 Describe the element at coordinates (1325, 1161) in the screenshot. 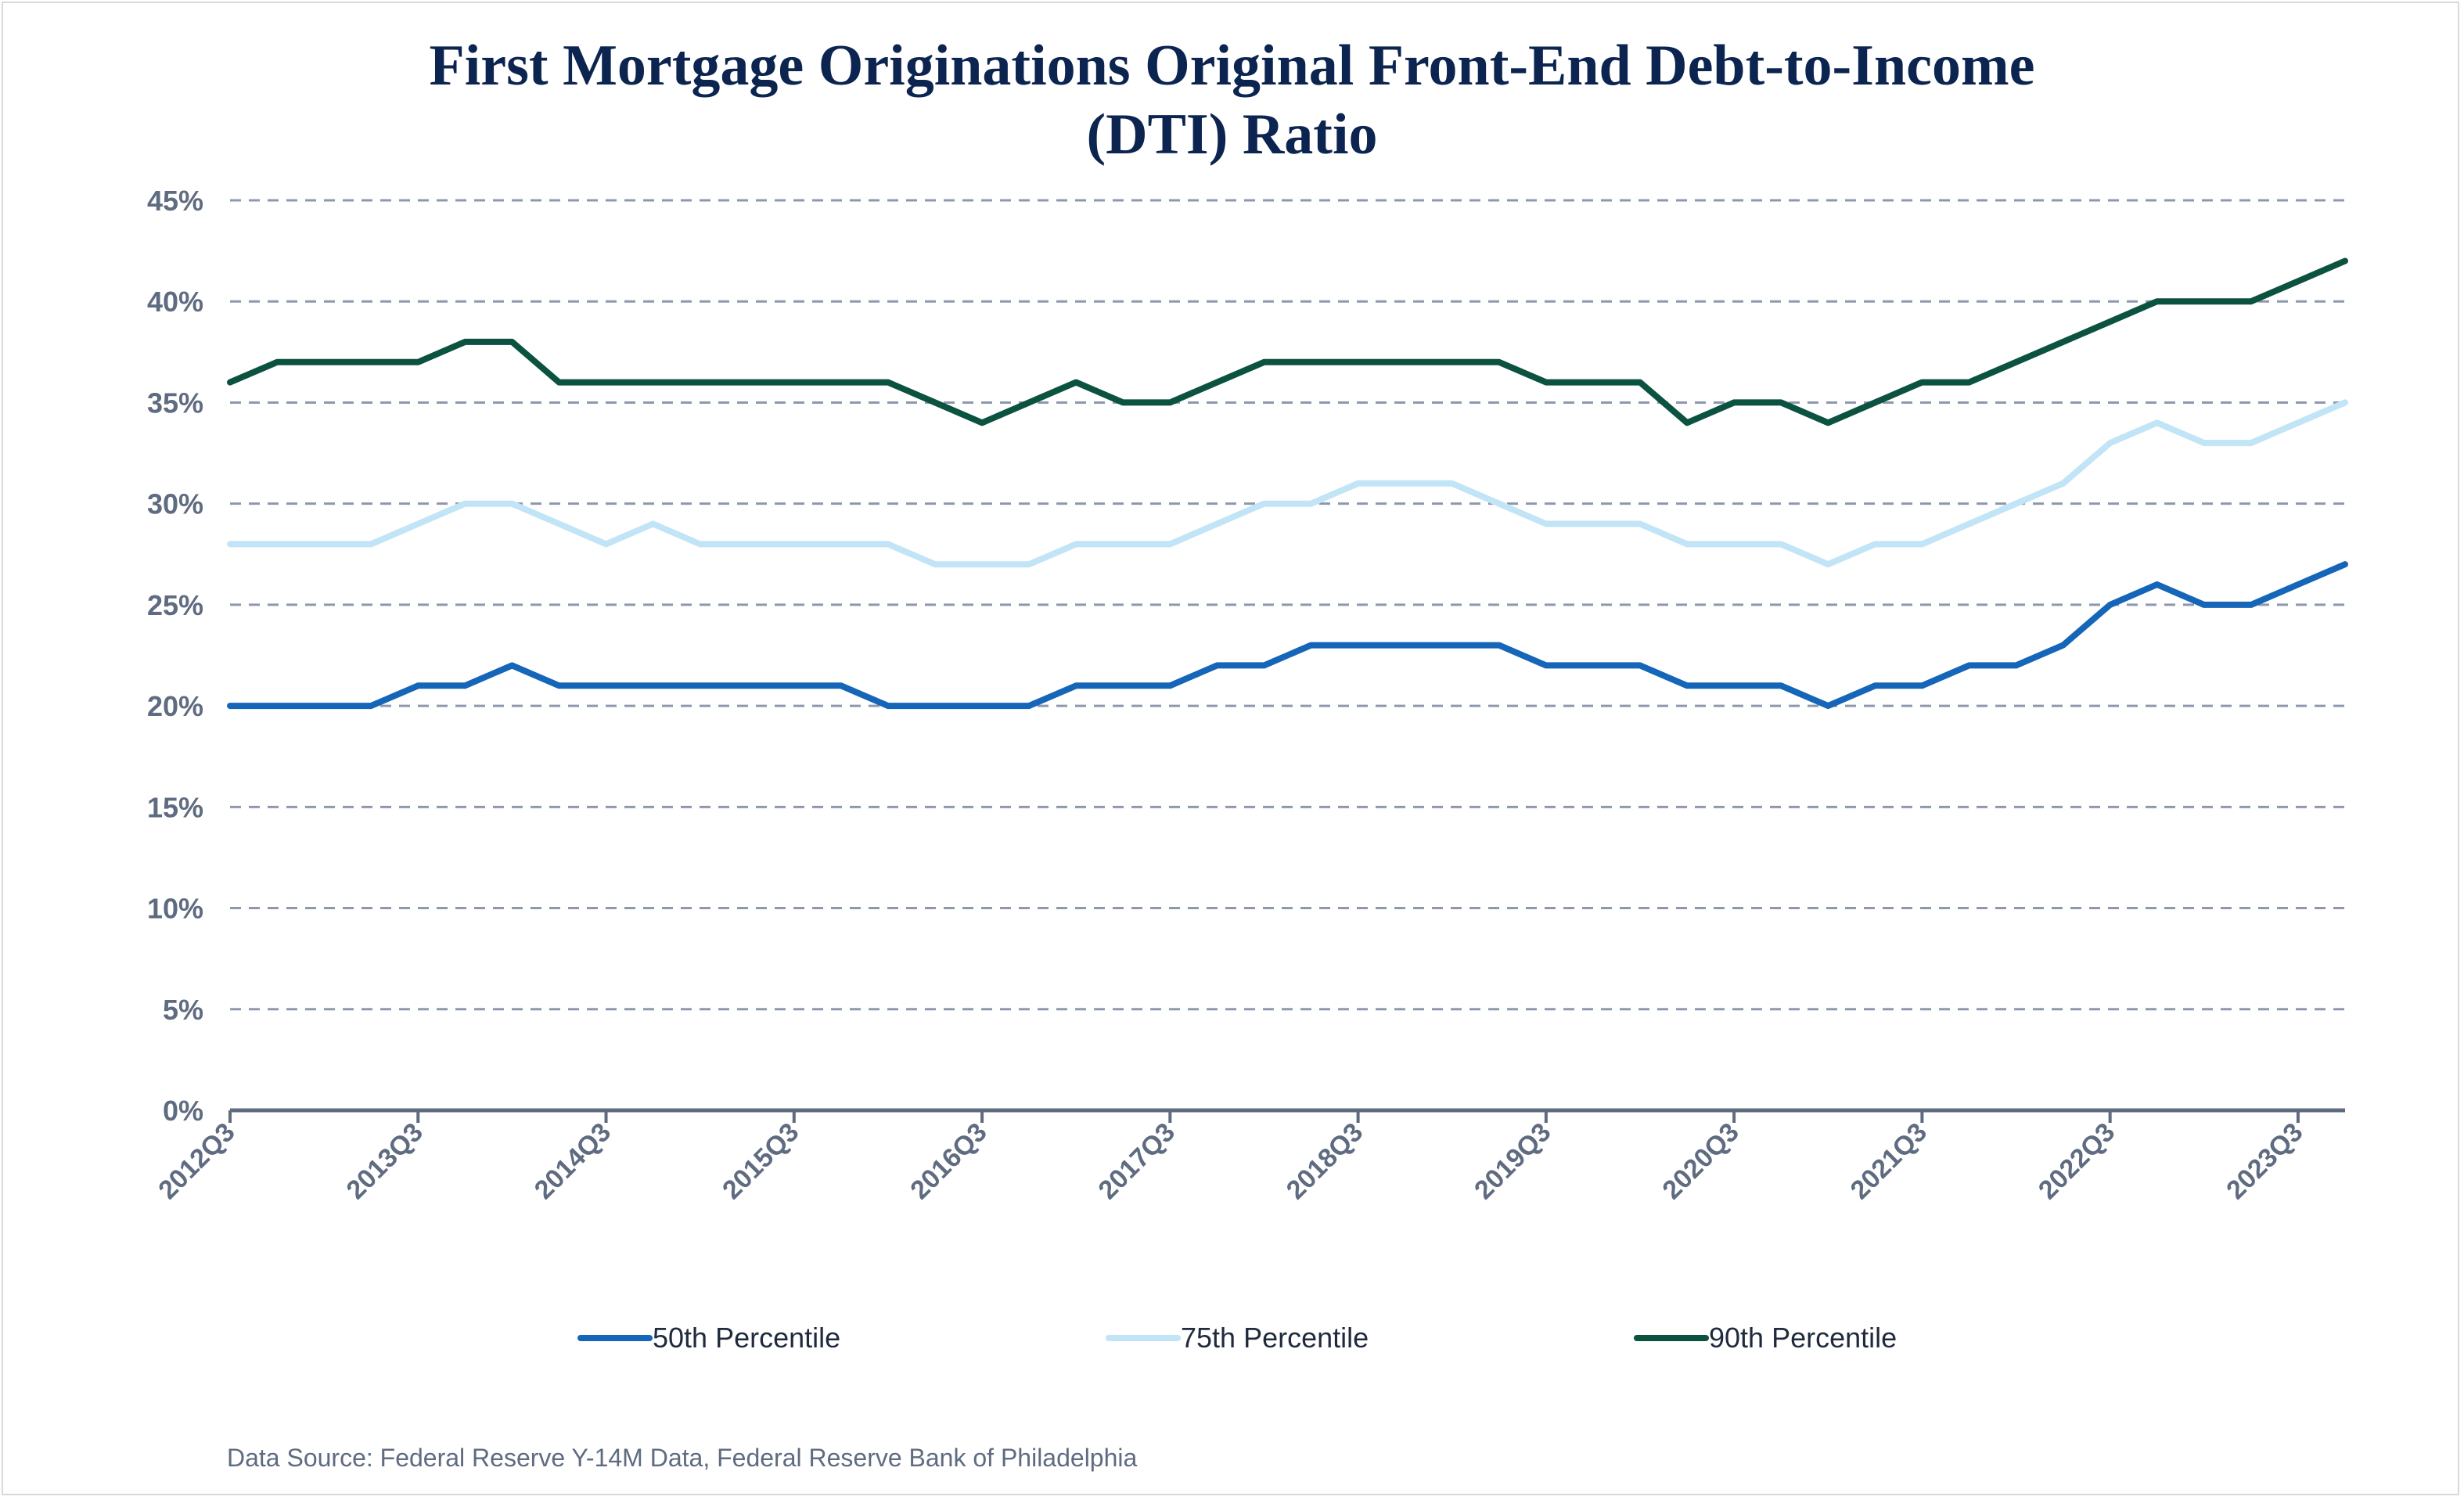

I see `x-tick-label: 2018Q3` at that location.